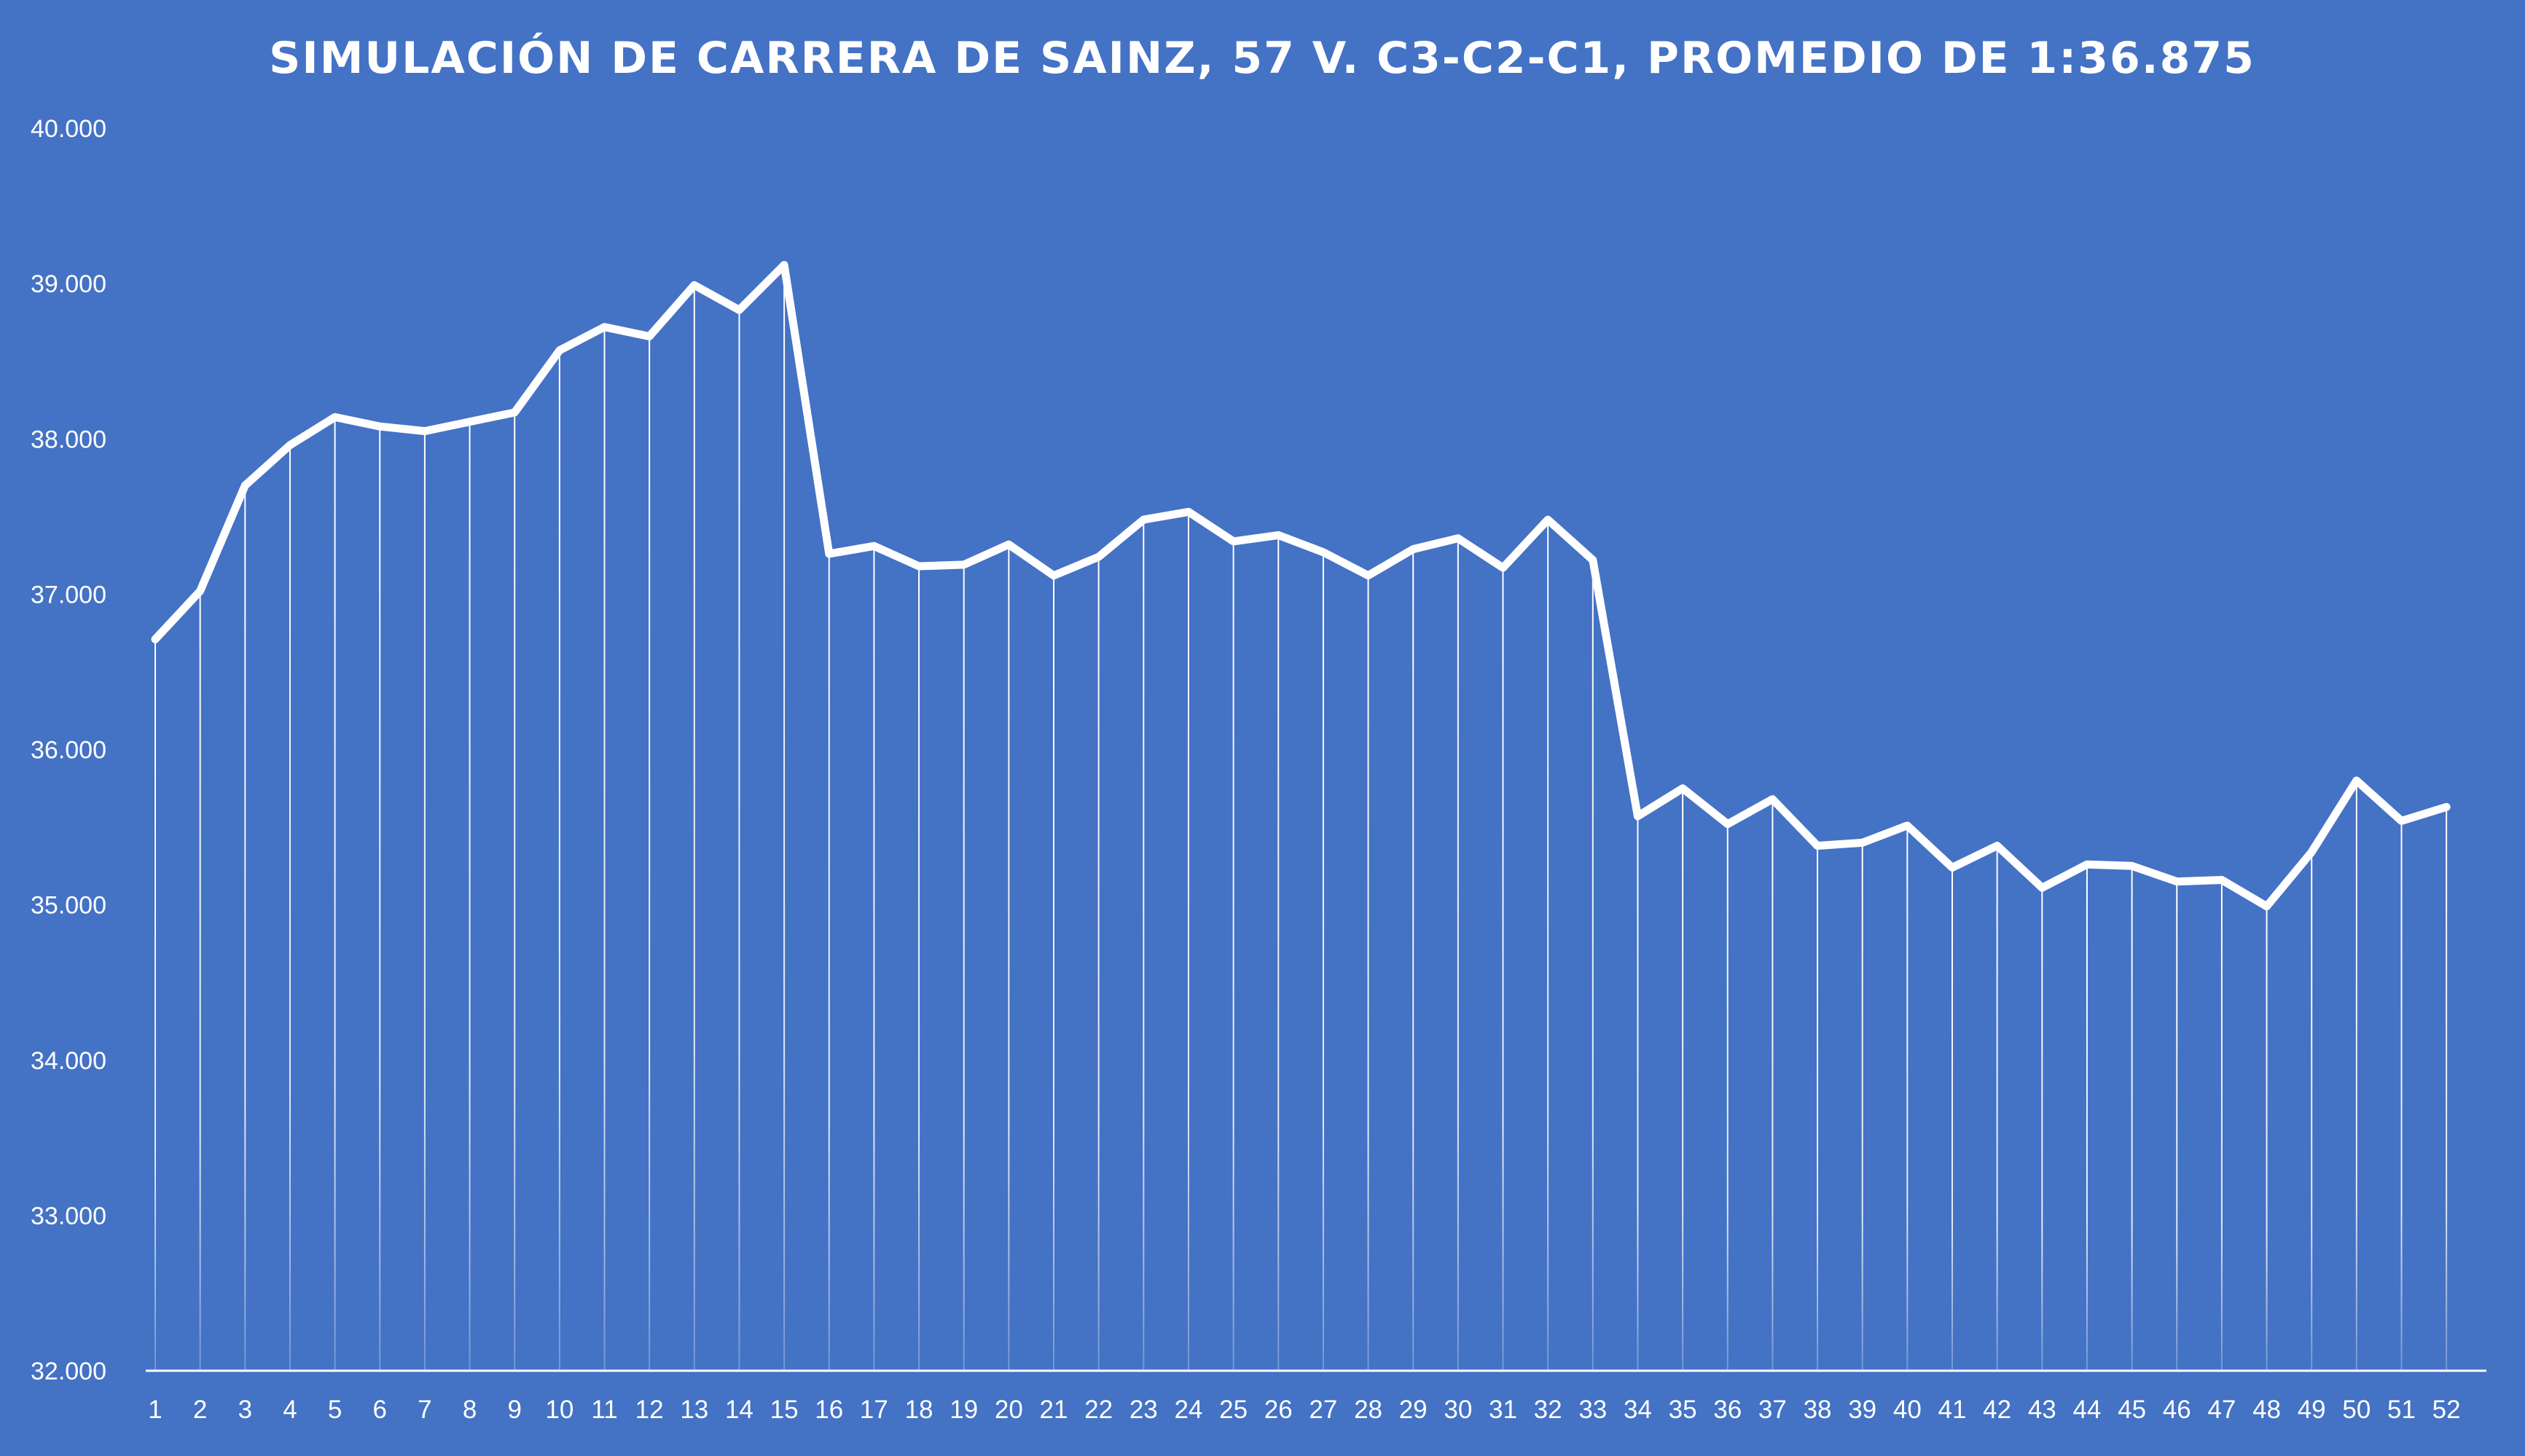 The image size is (2525, 1456). Describe the element at coordinates (1548, 1410) in the screenshot. I see `x-tick-label: 32` at that location.